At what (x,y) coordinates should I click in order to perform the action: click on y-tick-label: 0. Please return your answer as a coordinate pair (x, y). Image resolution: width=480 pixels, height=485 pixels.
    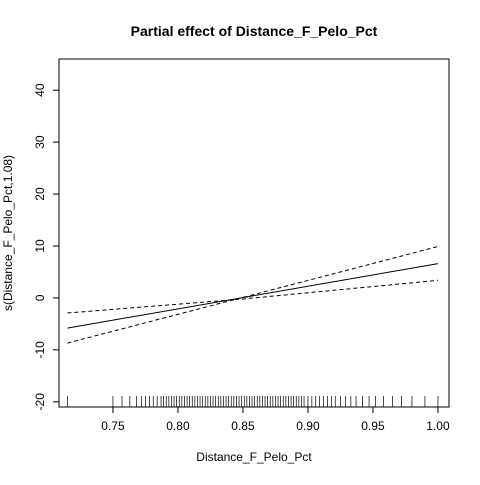
    Looking at the image, I should click on (40, 297).